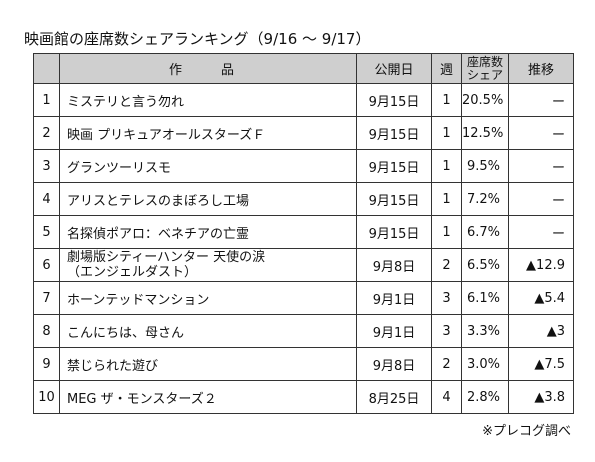 This screenshot has height=462, width=595. I want to click on week-cell: 4, so click(446, 397).